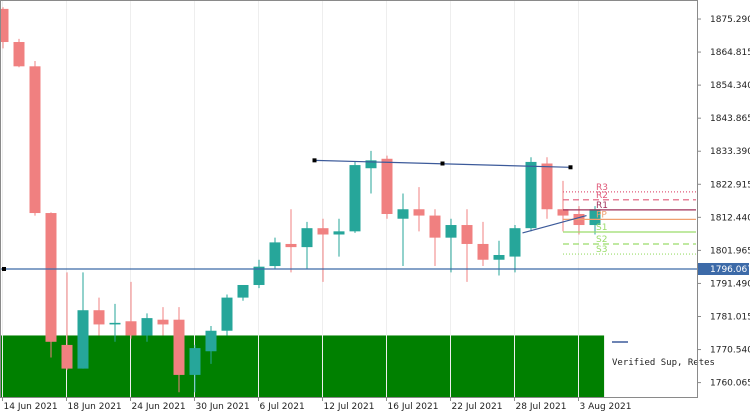 This screenshot has width=750, height=416. I want to click on pivot-level-label: R3, so click(602, 188).